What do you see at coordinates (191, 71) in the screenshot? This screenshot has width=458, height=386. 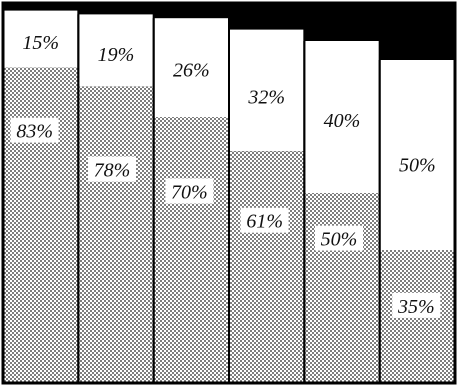 I see `bar-label-middle: 26%` at bounding box center [191, 71].